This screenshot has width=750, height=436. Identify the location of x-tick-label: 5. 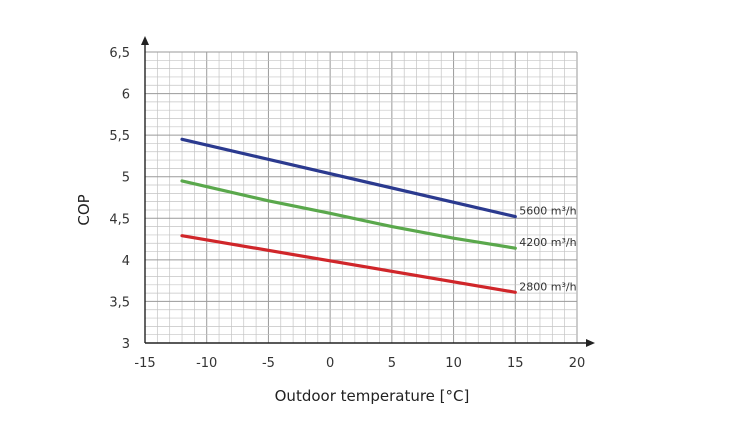
(392, 363).